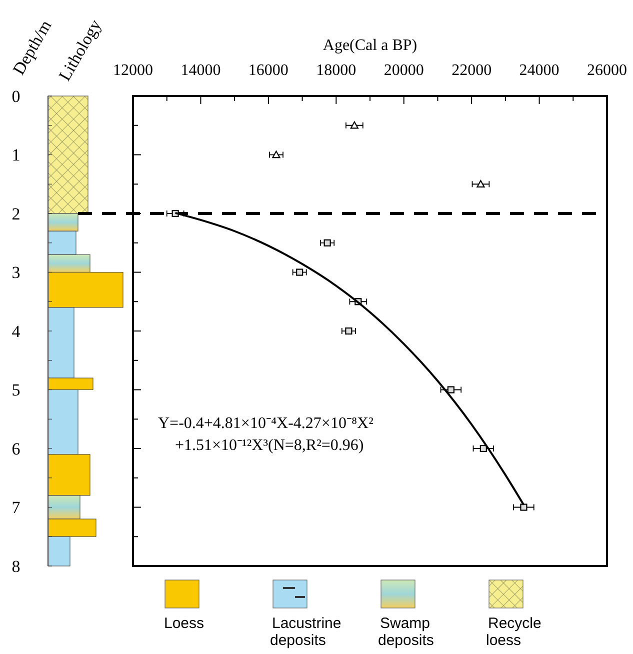 The height and width of the screenshot is (654, 633). Describe the element at coordinates (514, 632) in the screenshot. I see `text: Recycle loess` at that location.